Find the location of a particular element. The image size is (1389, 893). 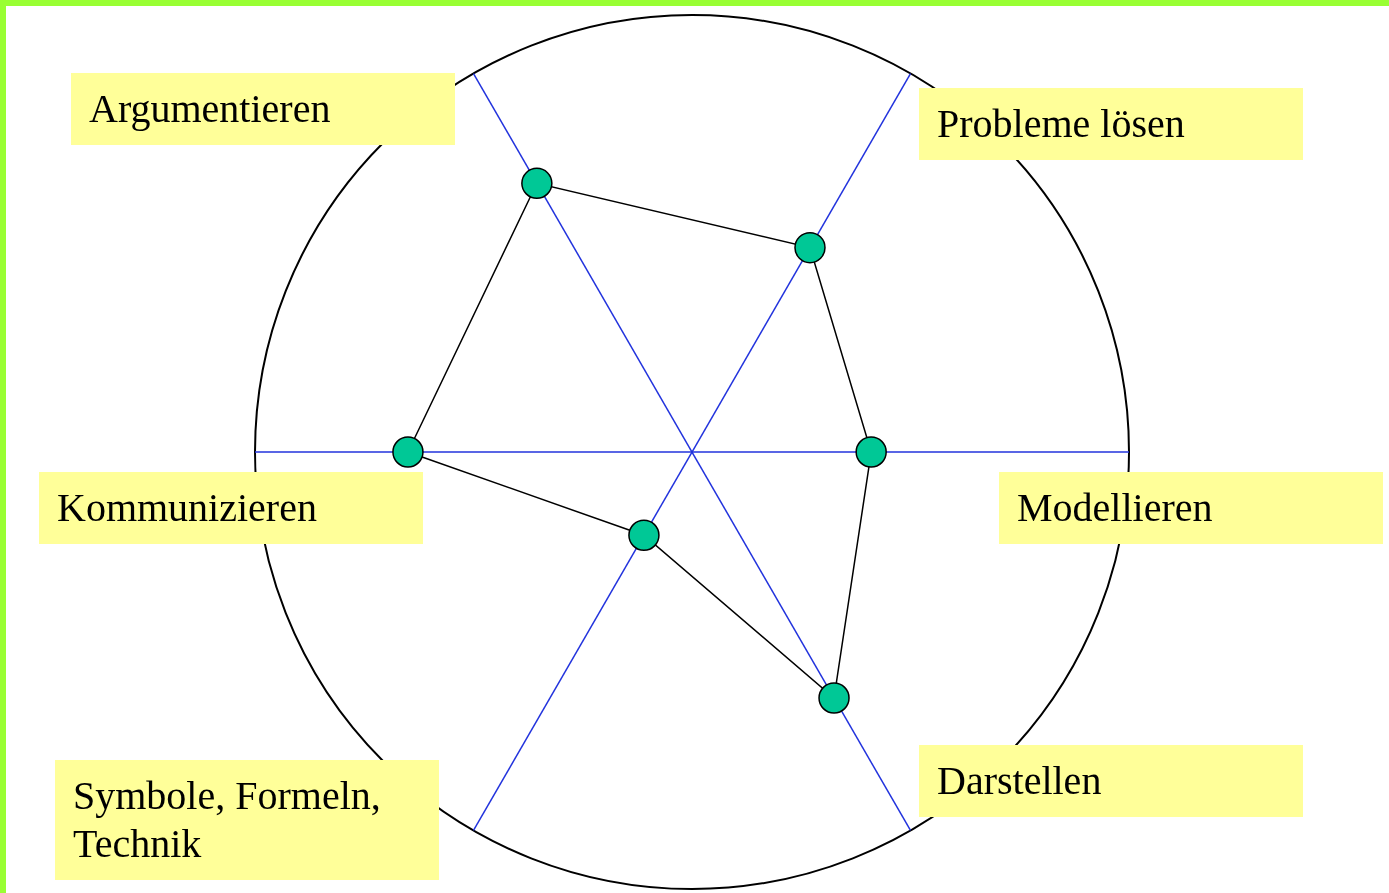

spoke-label: Argumentieren is located at coordinates (263, 109).